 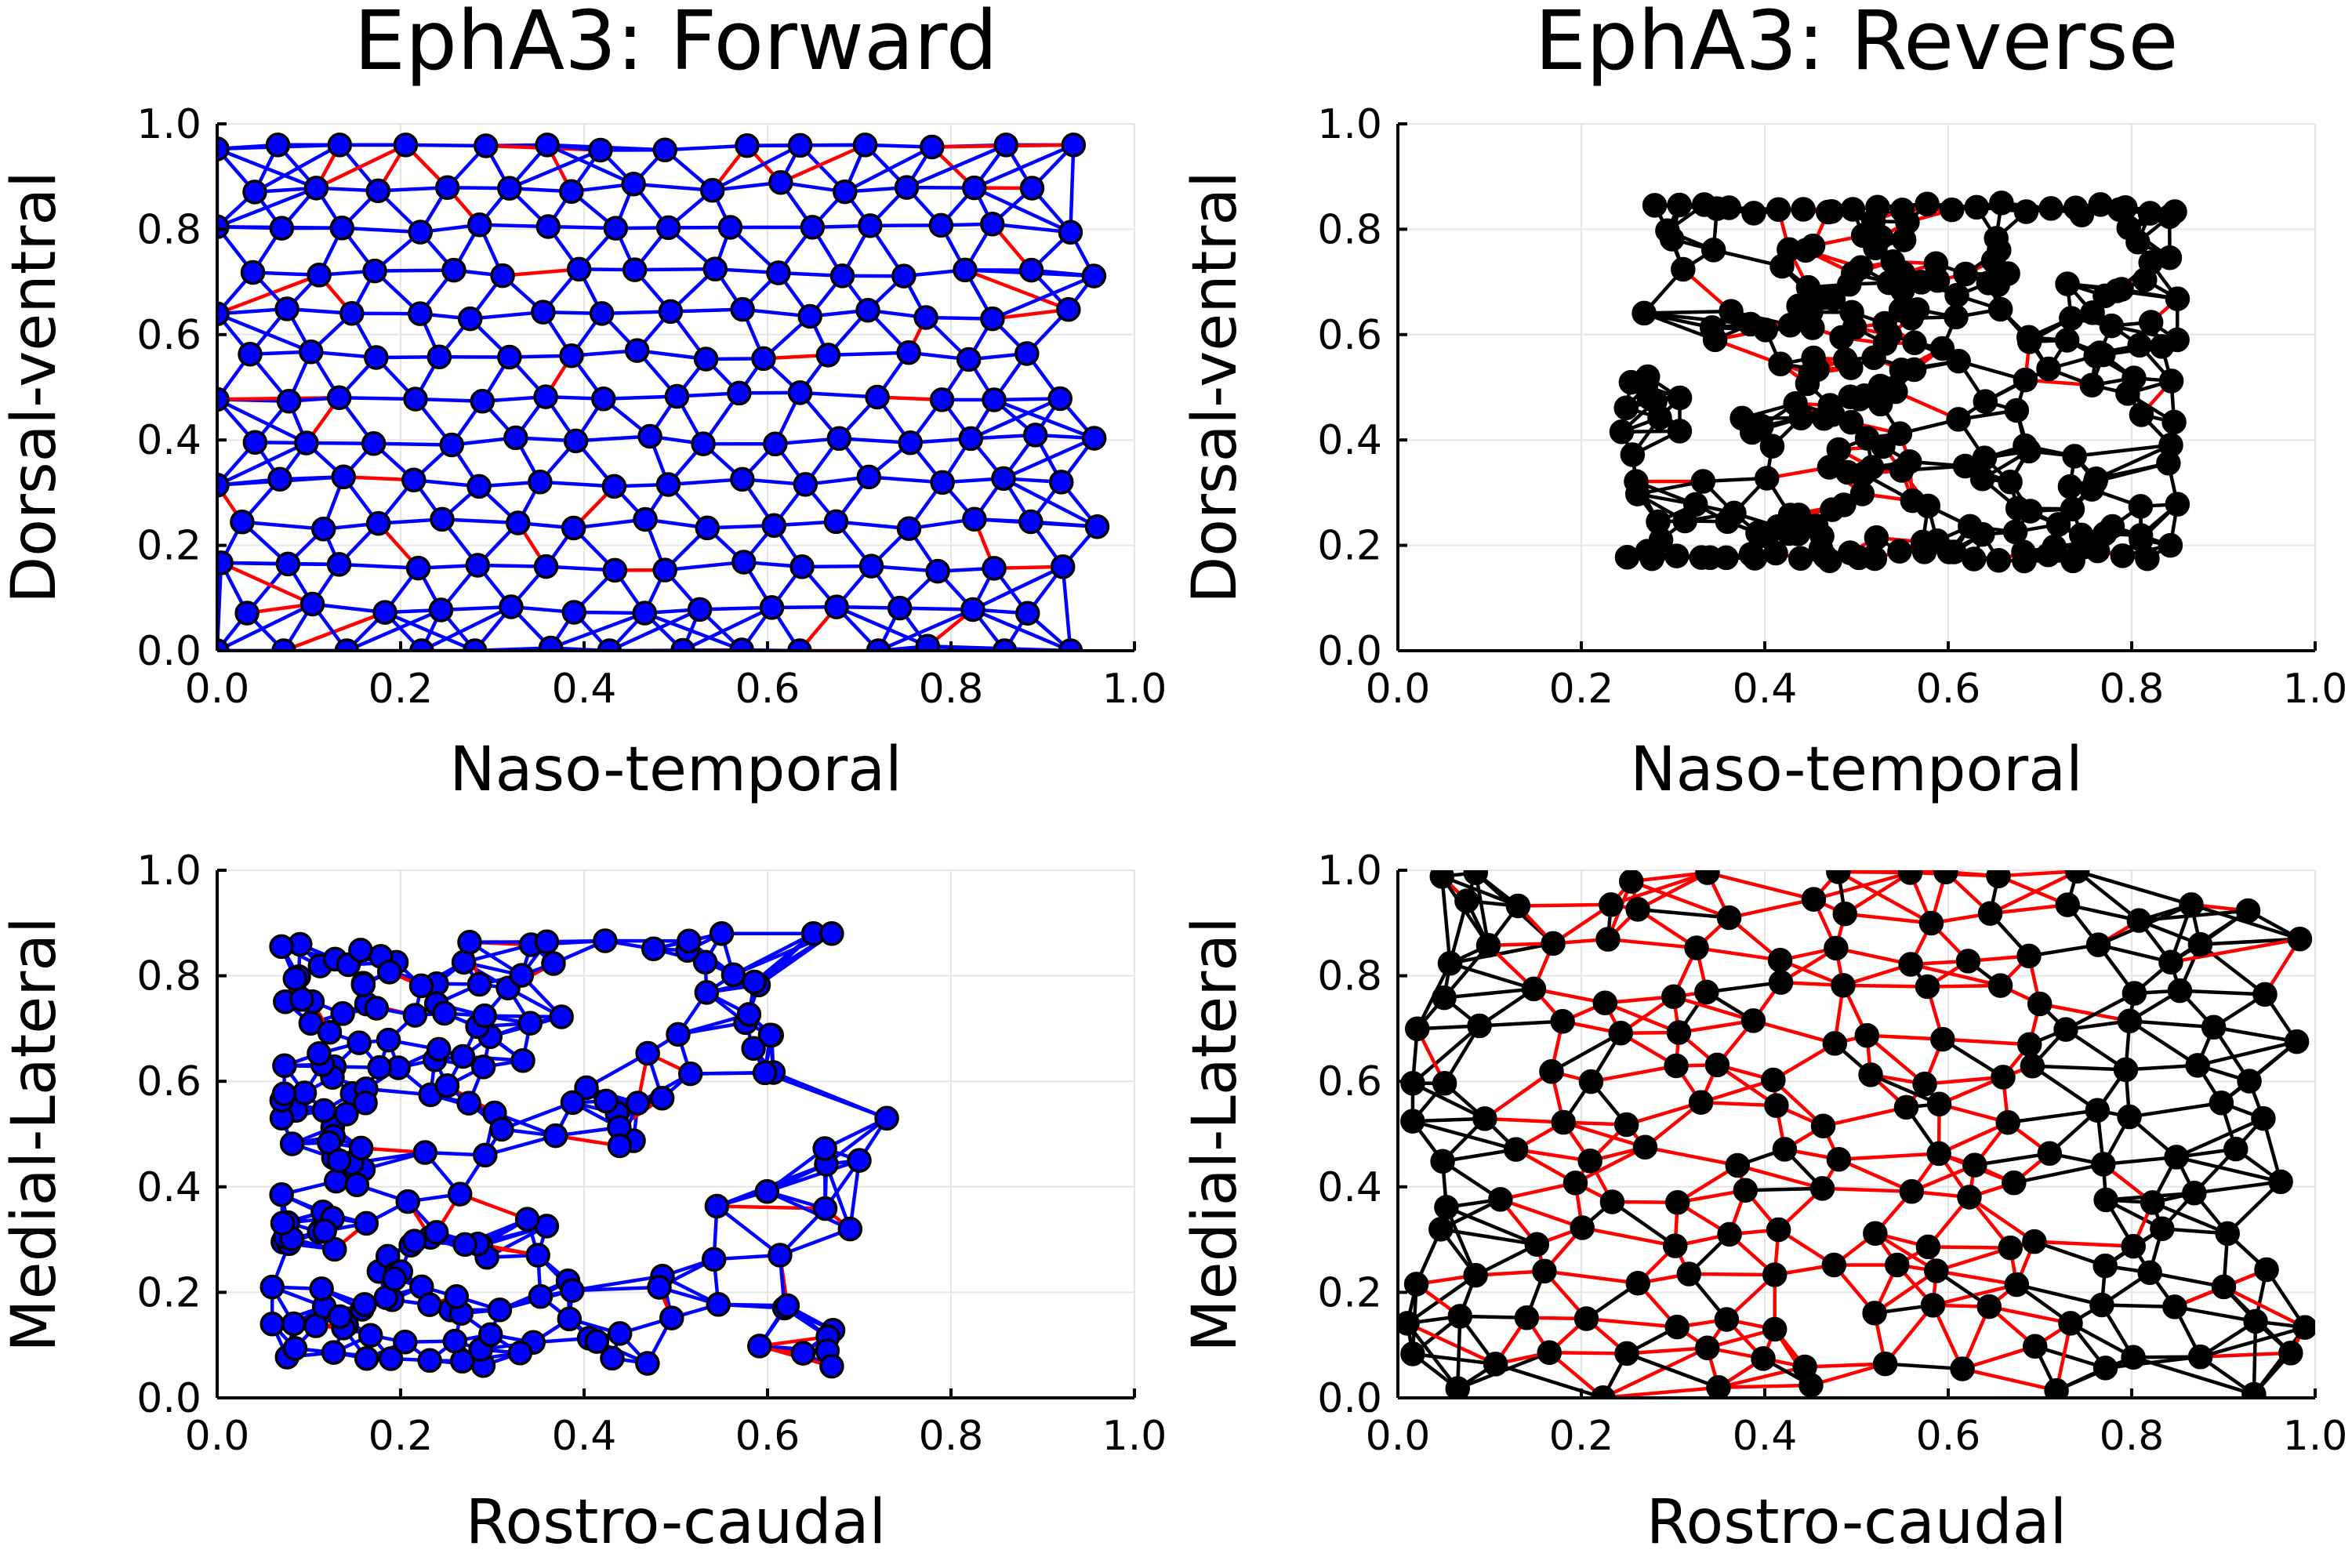 What do you see at coordinates (951, 689) in the screenshot?
I see `x-tick-label: 0.8` at bounding box center [951, 689].